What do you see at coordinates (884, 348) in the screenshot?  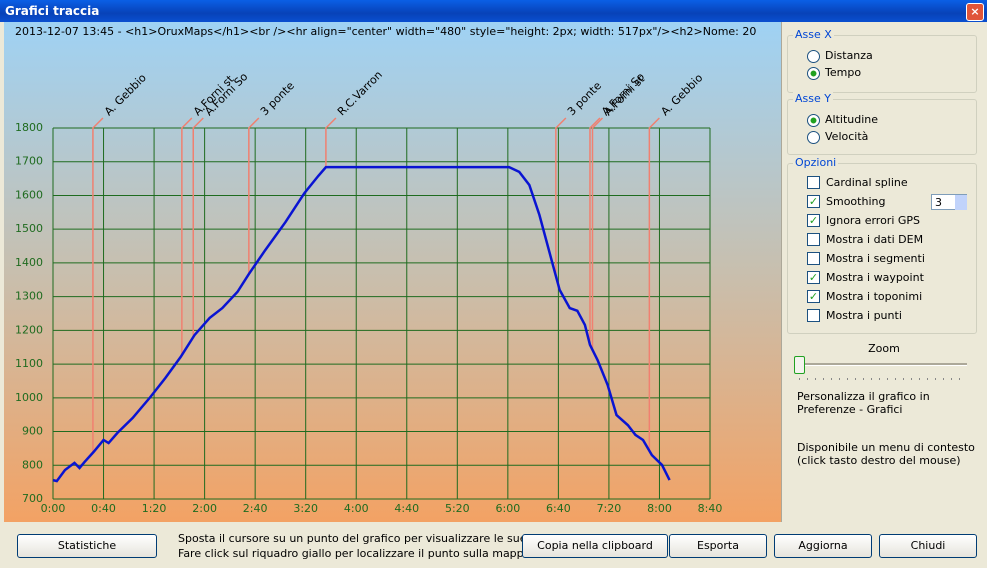 I see `zoom-label: Zoom` at bounding box center [884, 348].